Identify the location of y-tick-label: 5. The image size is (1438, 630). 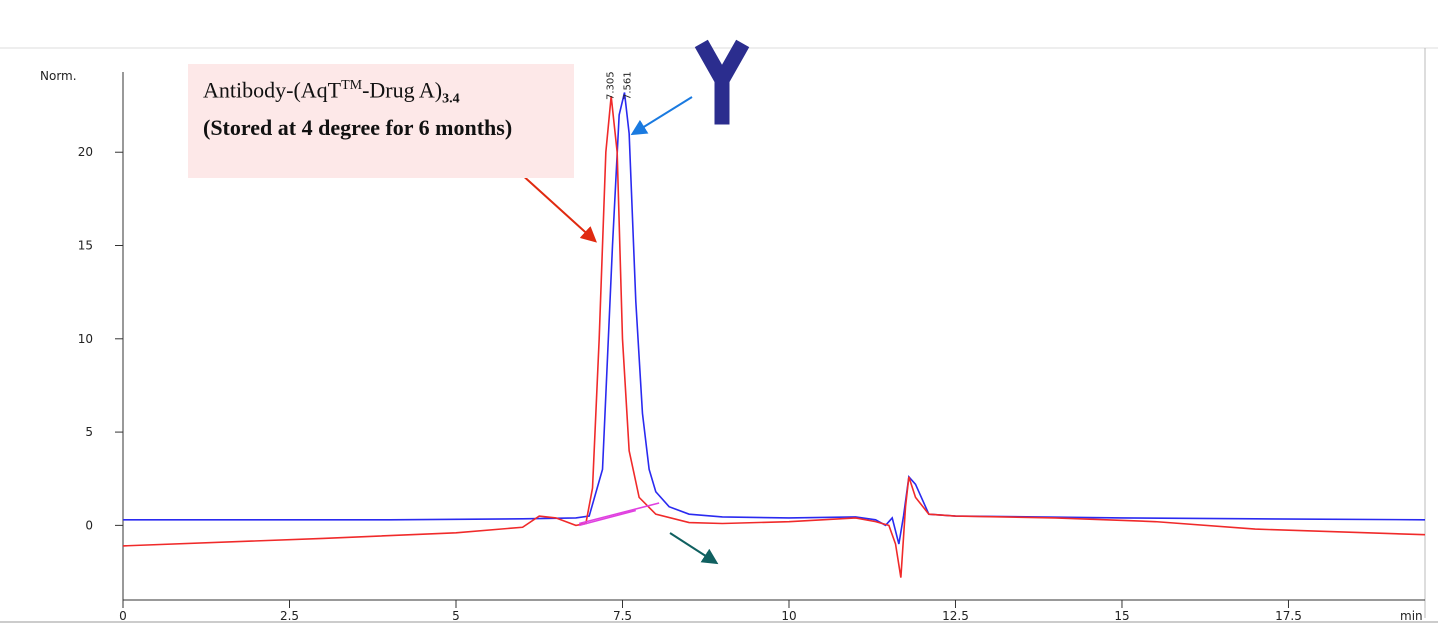
(89, 432).